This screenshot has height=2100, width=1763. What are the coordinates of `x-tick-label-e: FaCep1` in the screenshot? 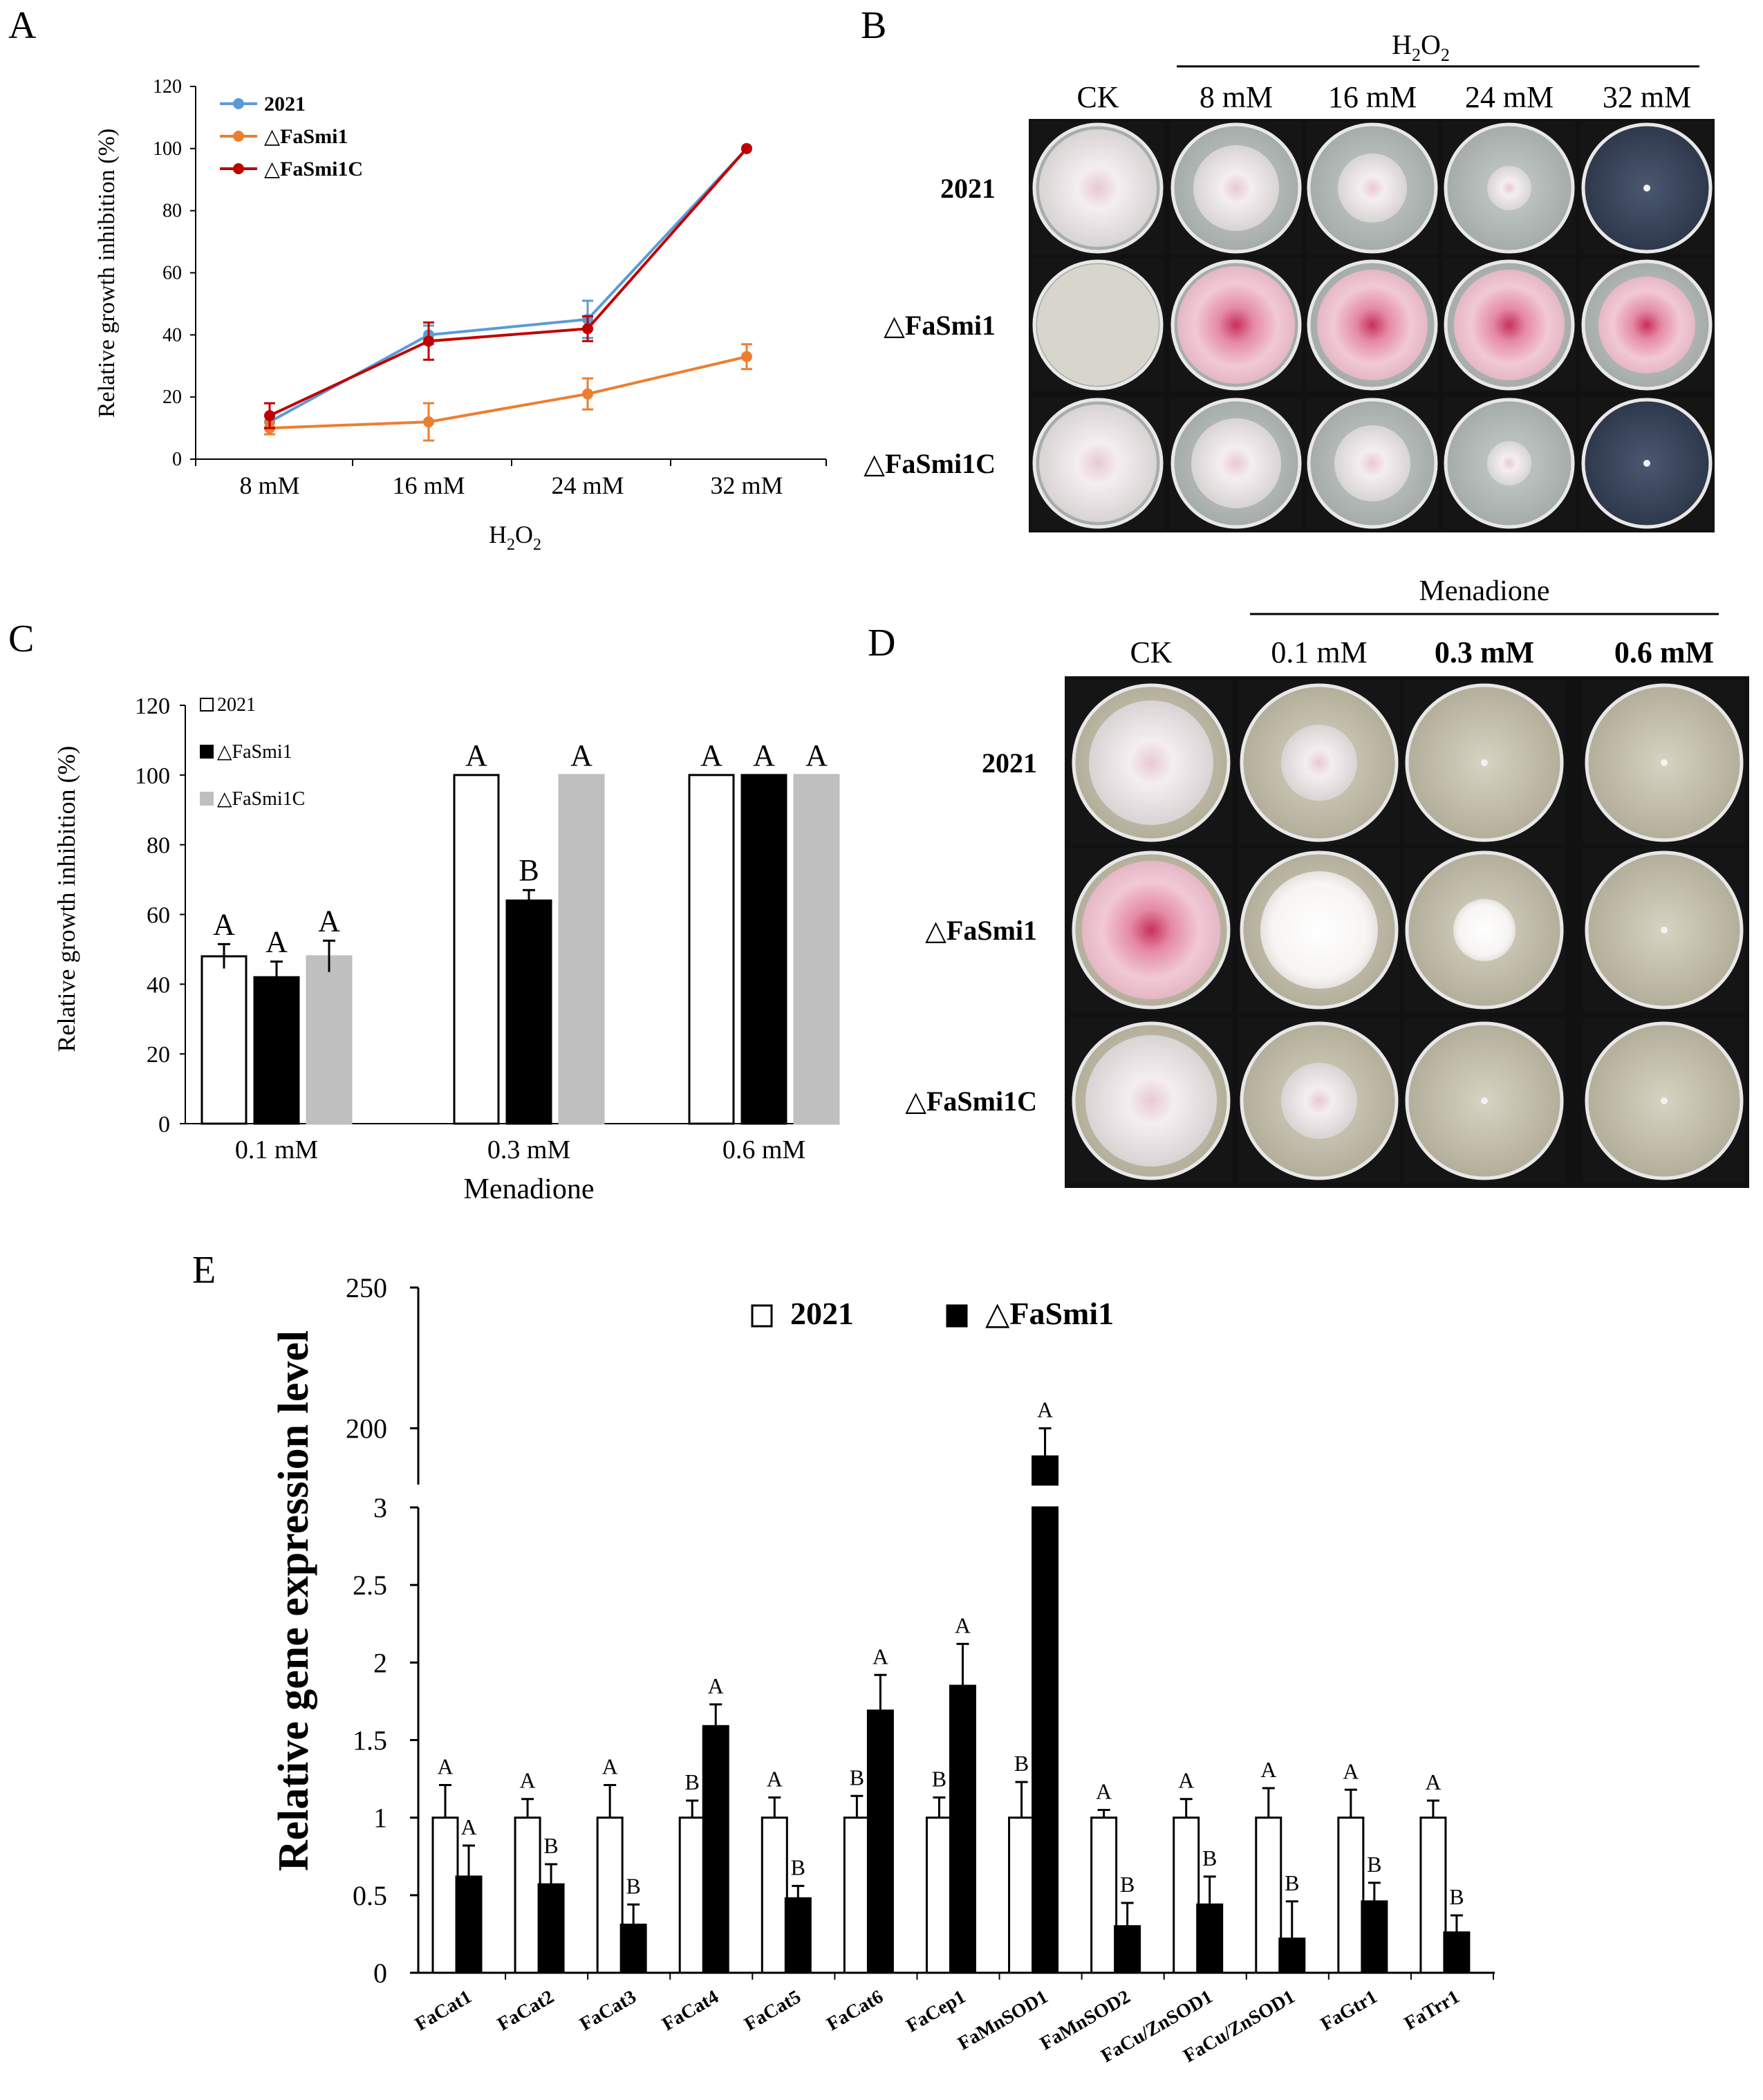 It's located at (936, 2011).